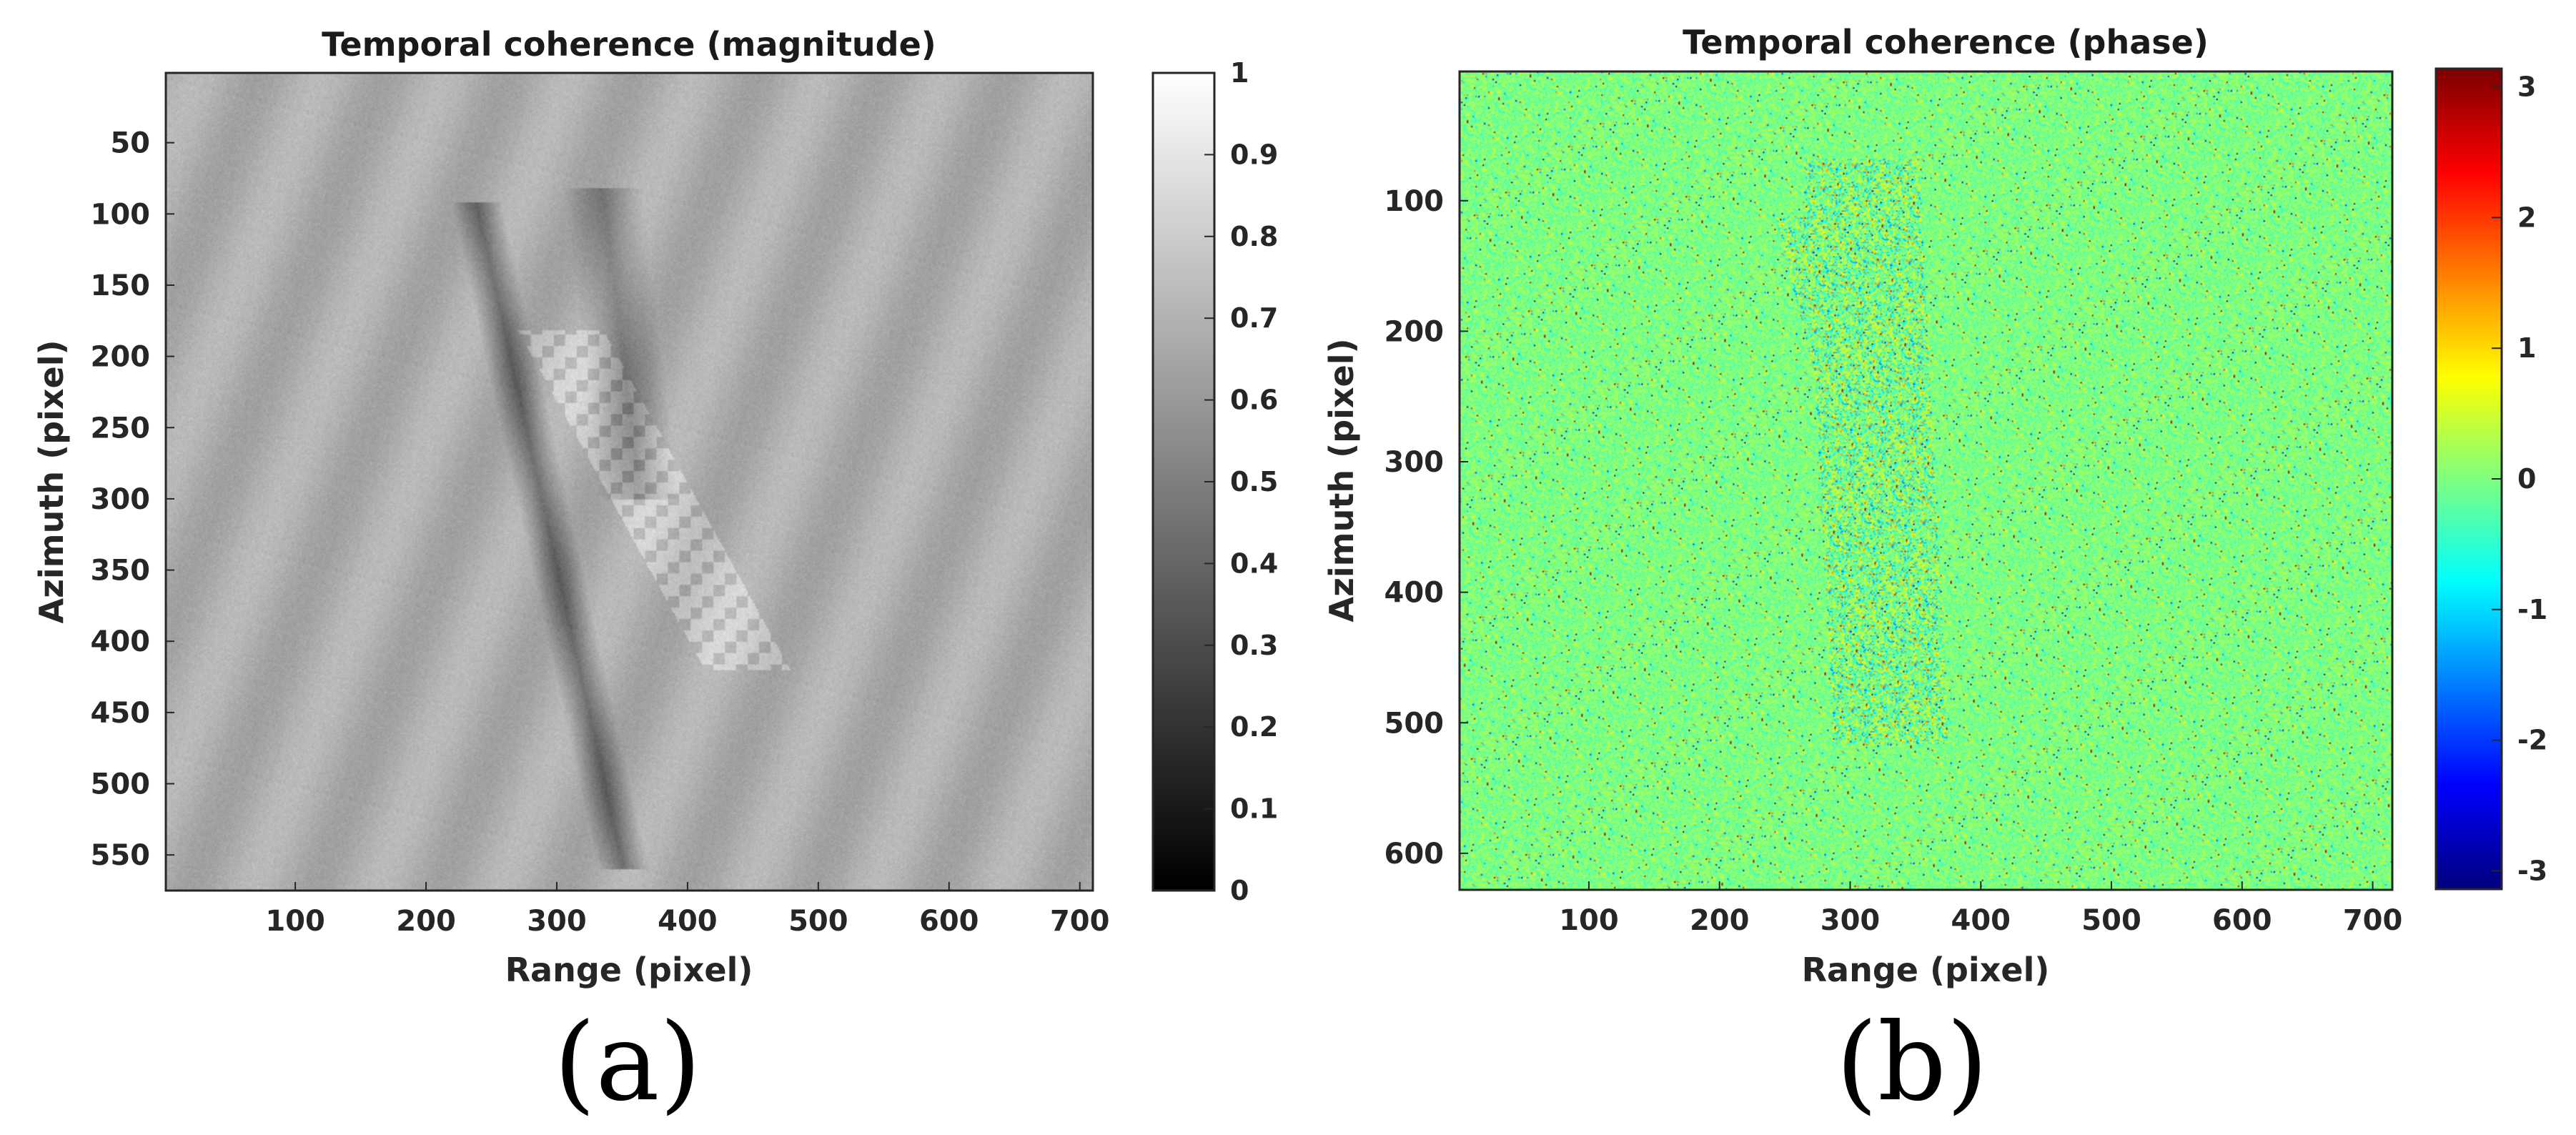  What do you see at coordinates (1851, 920) in the screenshot?
I see `phase-xtick-label: 300` at bounding box center [1851, 920].